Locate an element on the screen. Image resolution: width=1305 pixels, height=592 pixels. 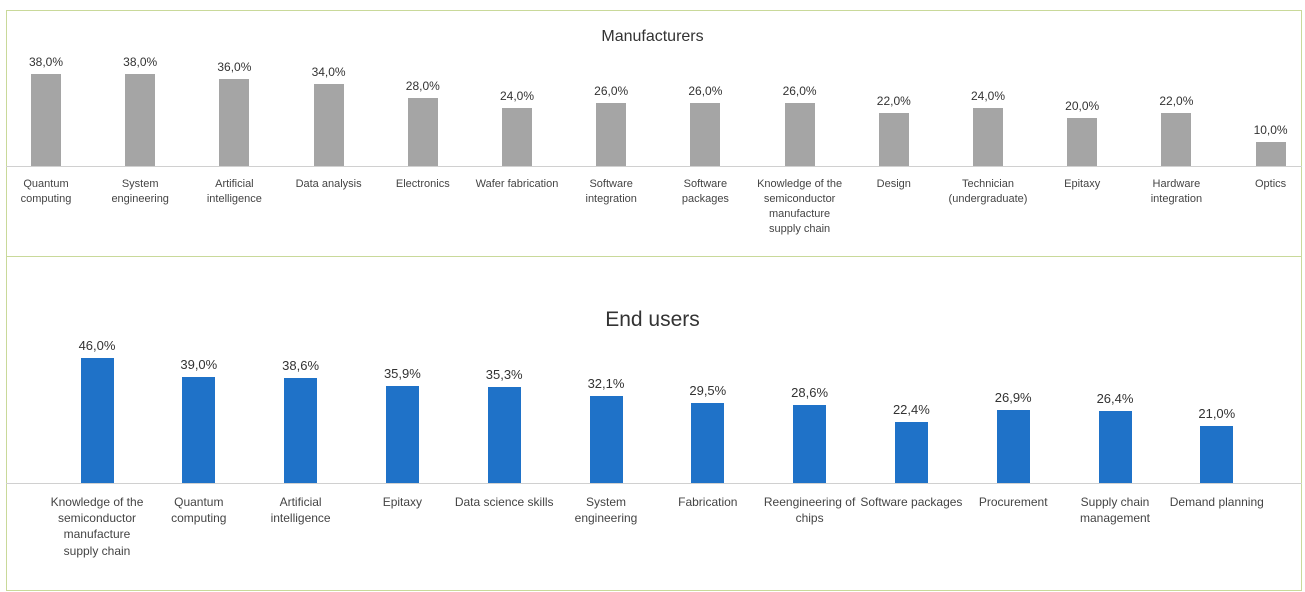
value-label: 39,0% is located at coordinates (199, 365).